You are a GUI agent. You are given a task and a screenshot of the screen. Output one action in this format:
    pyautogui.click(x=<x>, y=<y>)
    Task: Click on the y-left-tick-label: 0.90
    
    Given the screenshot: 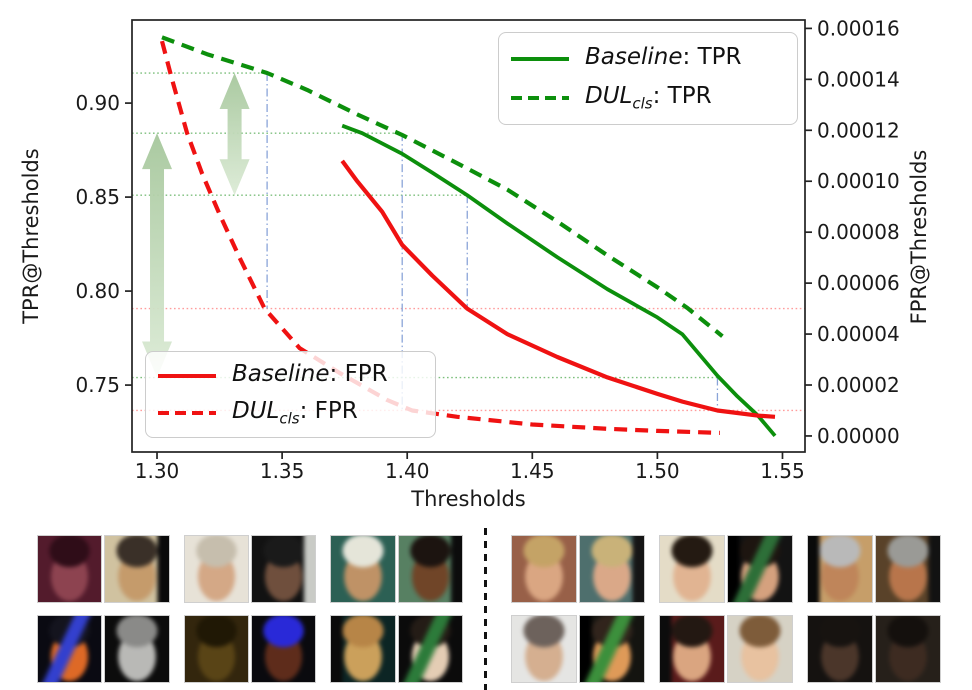 What is the action you would take?
    pyautogui.click(x=97, y=103)
    